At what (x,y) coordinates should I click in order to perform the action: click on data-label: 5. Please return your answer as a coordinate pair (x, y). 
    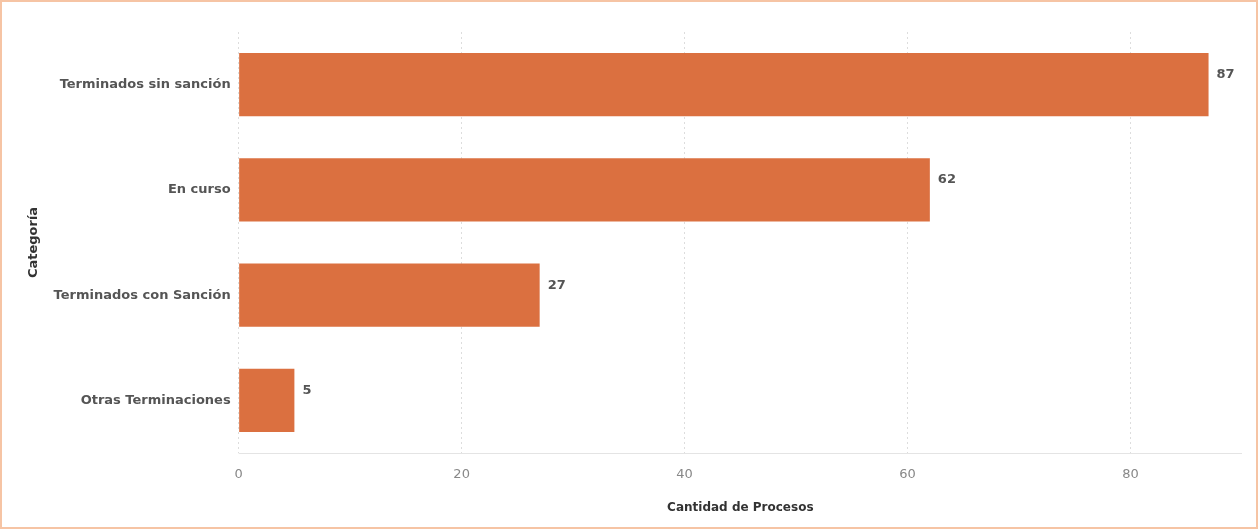
    Looking at the image, I should click on (307, 389).